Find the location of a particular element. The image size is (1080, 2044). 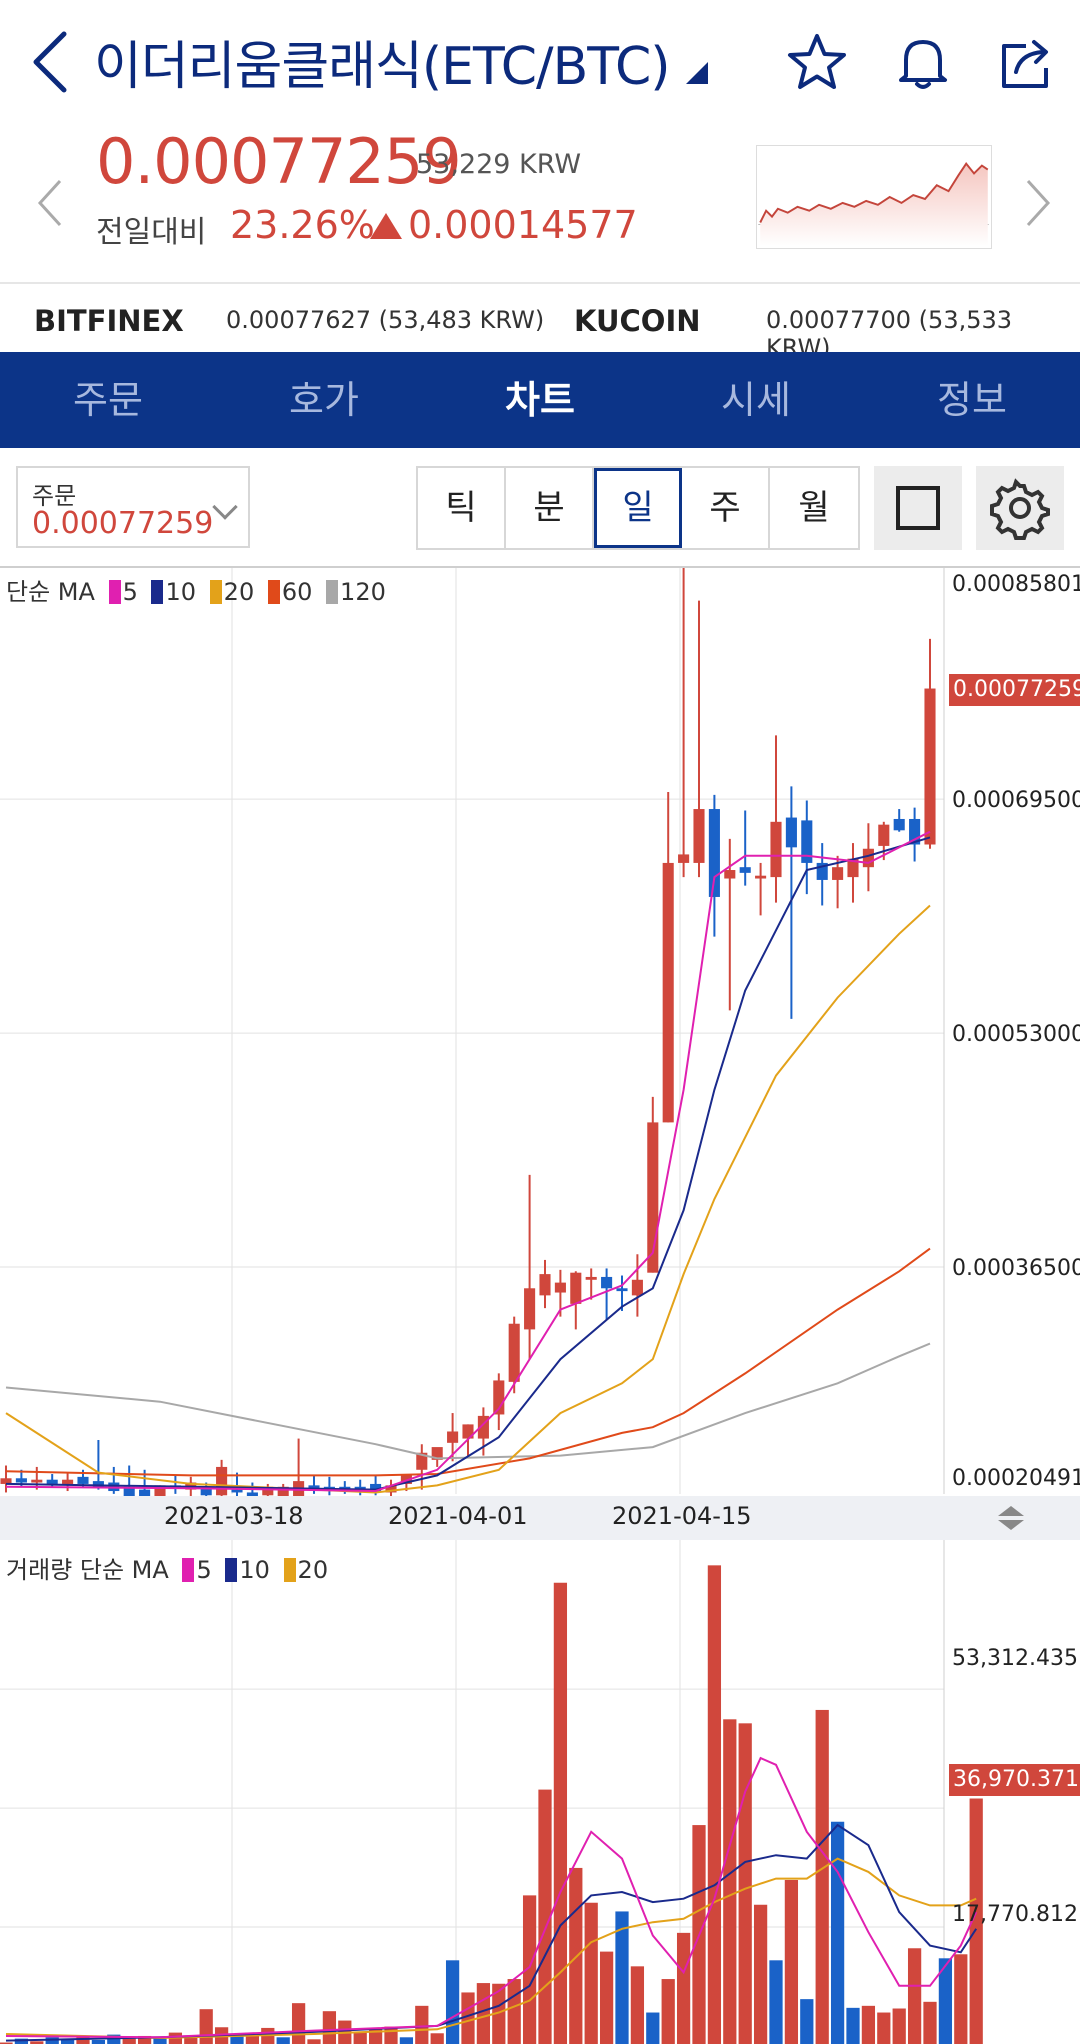

share-icon is located at coordinates (1027, 63).